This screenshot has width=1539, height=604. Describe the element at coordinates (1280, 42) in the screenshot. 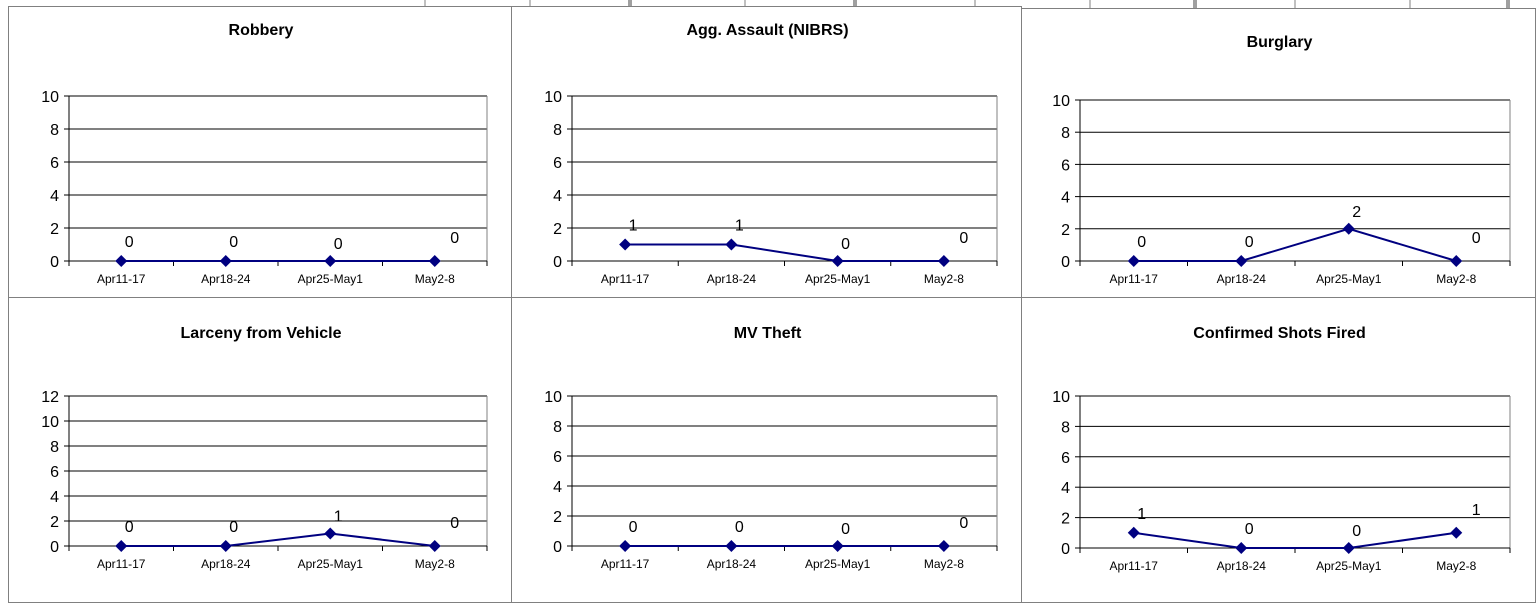

I see `chart-title: Burglary` at that location.